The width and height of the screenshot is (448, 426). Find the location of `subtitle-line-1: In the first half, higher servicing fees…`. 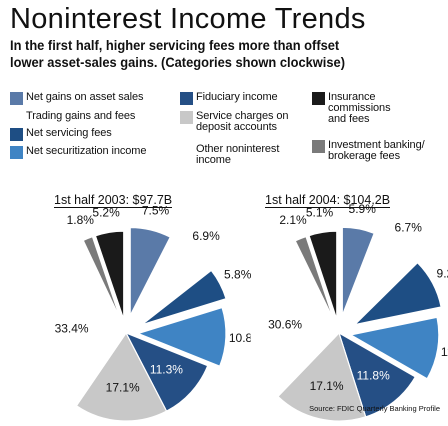

subtitle-line-1: In the first half, higher servicing fees… is located at coordinates (175, 45).